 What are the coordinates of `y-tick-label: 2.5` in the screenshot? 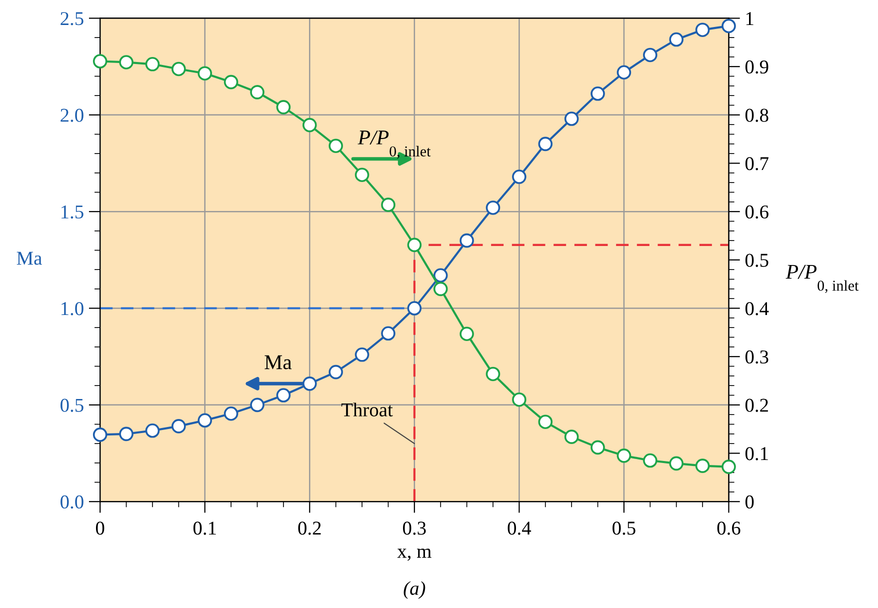 It's located at (72, 19).